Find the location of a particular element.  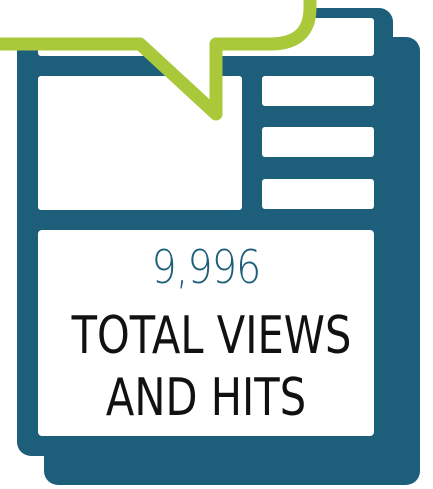

total-views-value: 9,996 is located at coordinates (206, 267).